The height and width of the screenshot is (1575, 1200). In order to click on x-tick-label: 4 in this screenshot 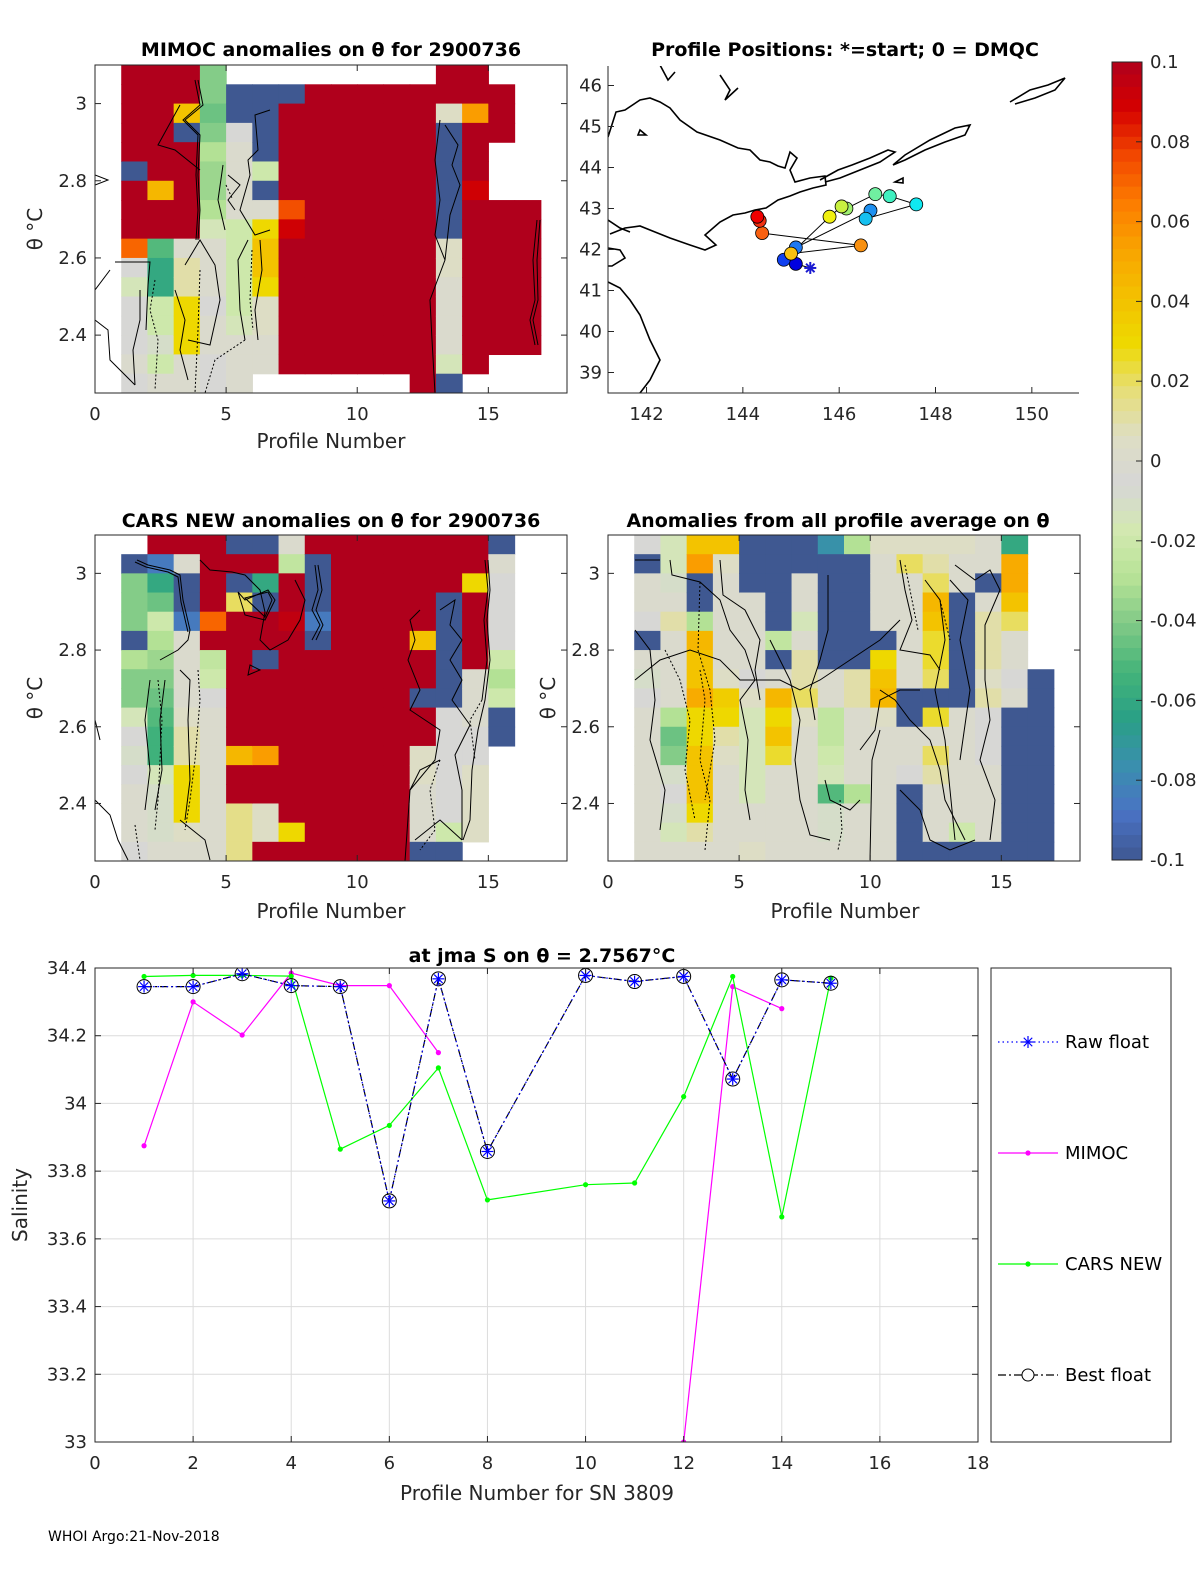, I will do `click(290, 1463)`.